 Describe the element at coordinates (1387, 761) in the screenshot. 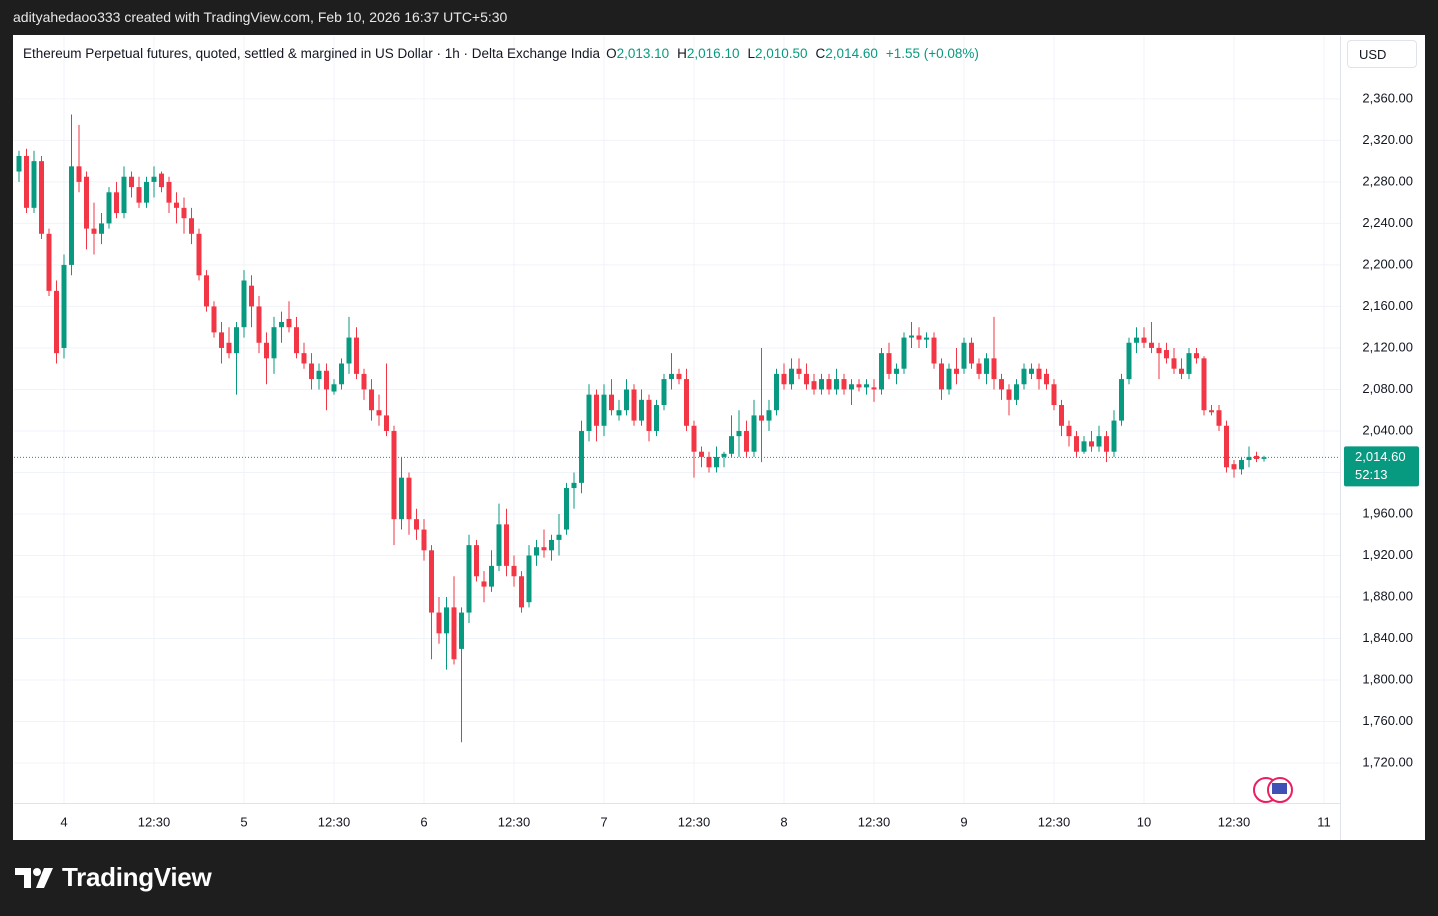

I see `y-tick-label: 1,720.00` at that location.